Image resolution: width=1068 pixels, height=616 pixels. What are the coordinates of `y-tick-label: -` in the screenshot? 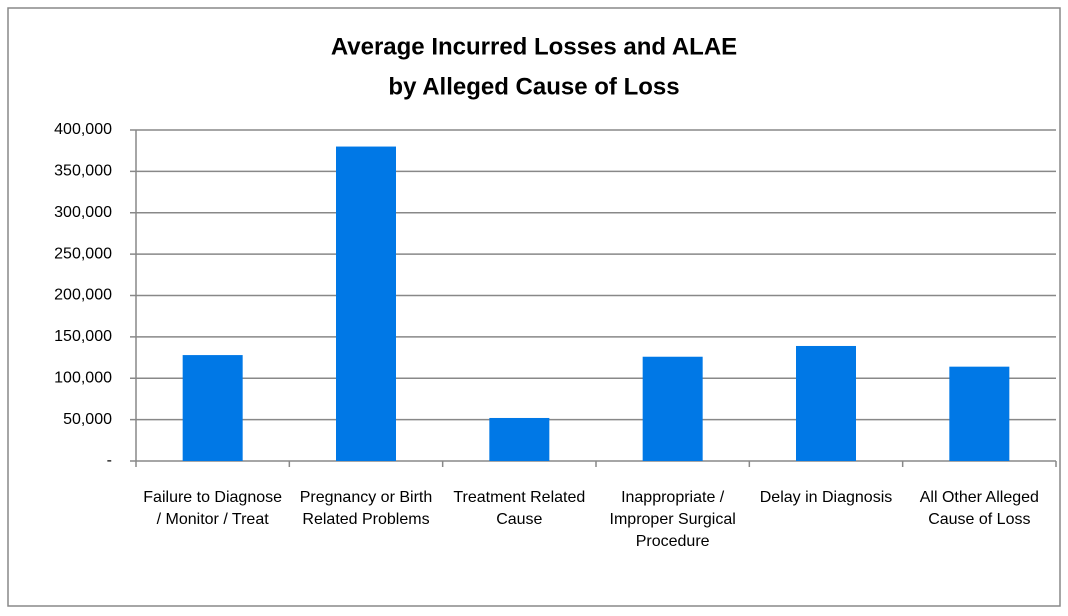 It's located at (109, 460).